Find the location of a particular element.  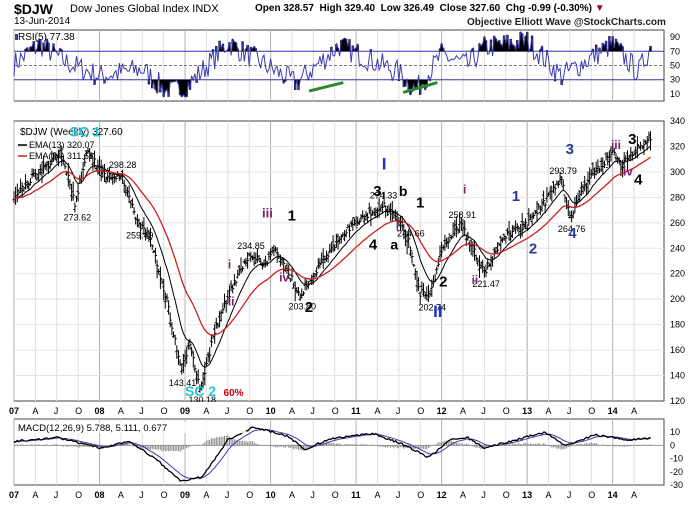

index-fullname: Dow Jones Global Index is located at coordinates (130, 9).